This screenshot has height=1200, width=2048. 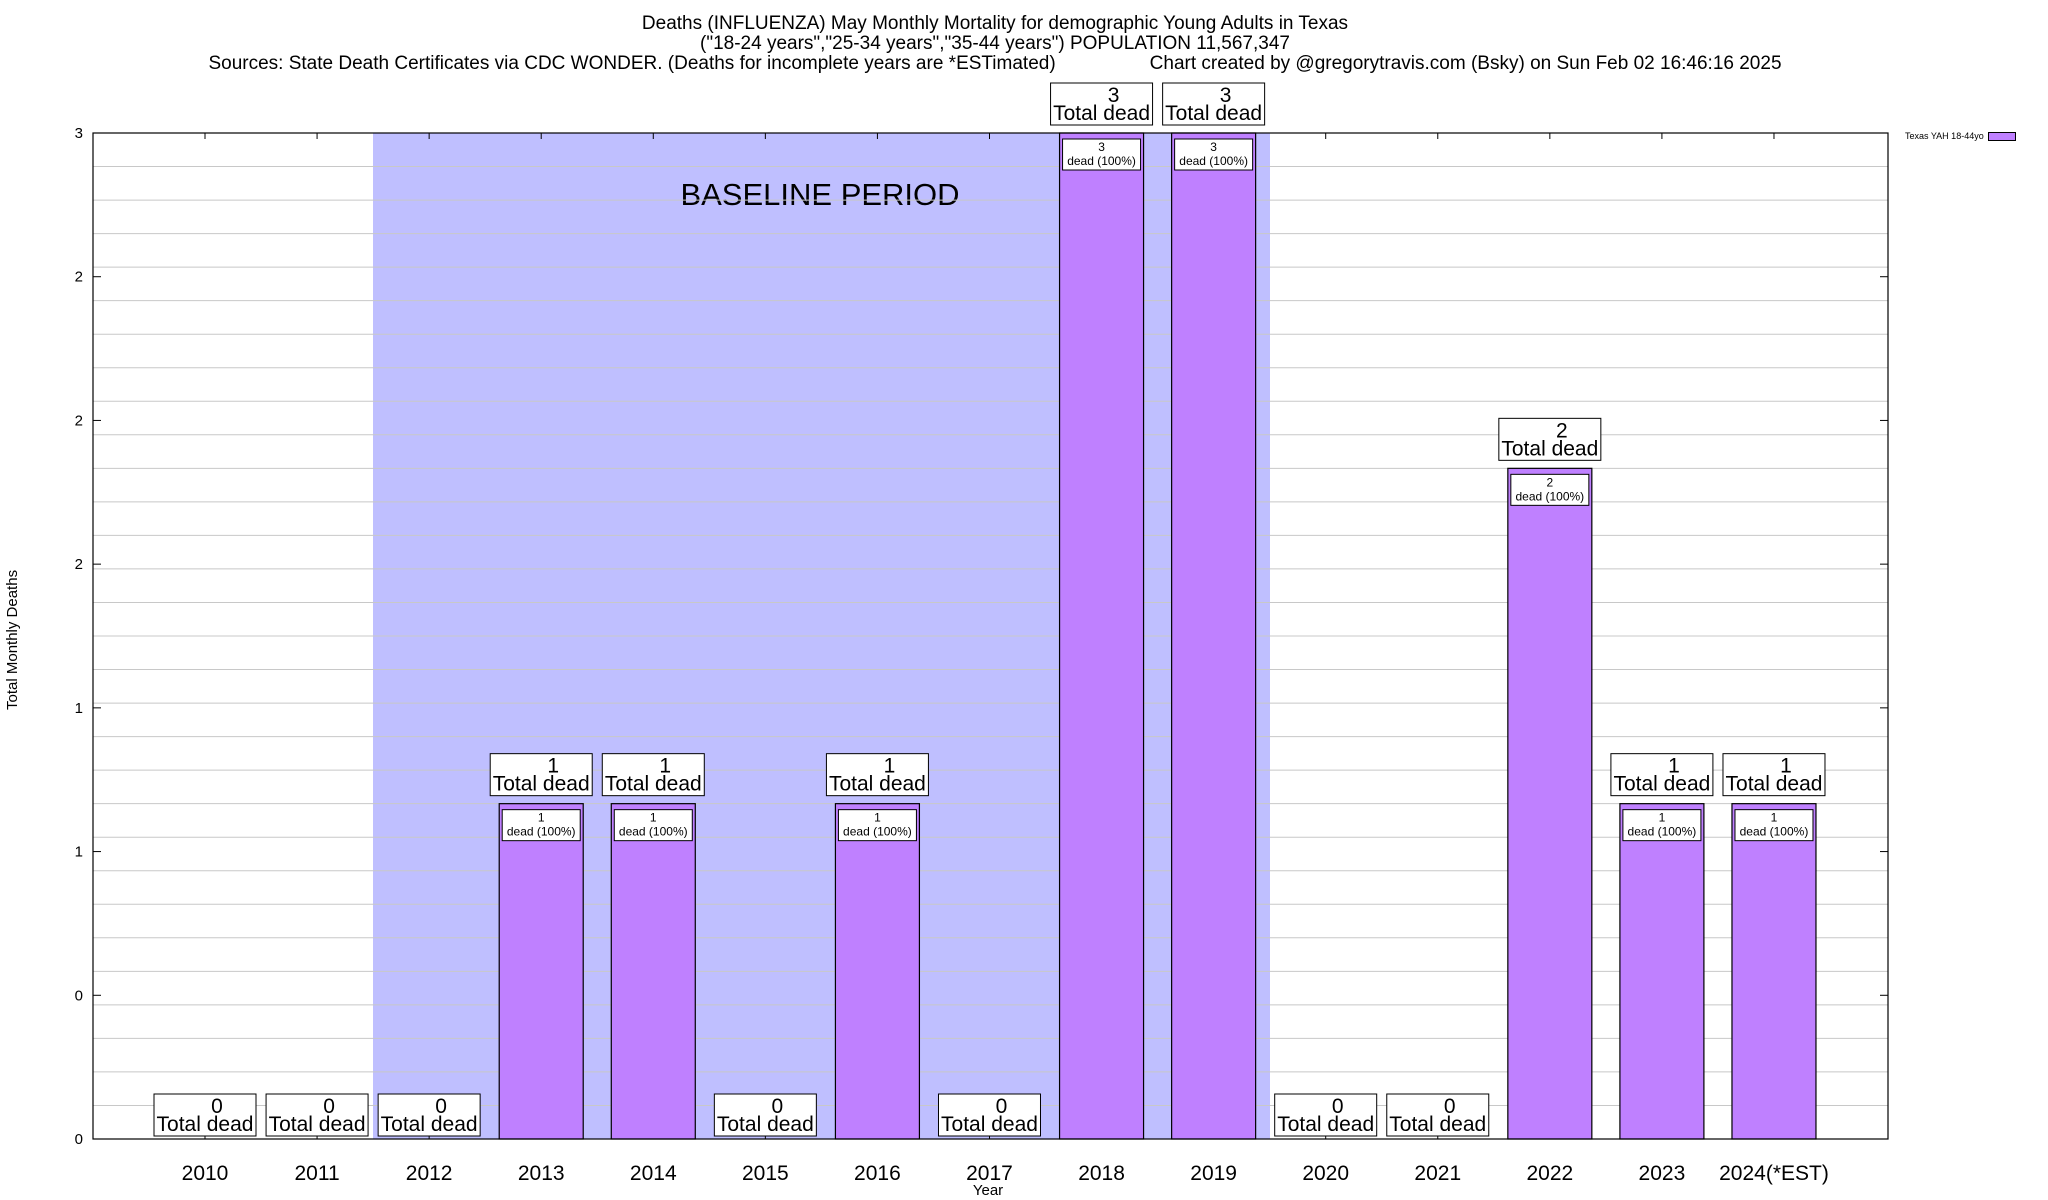 What do you see at coordinates (79, 133) in the screenshot?
I see `y-tick-label: 3` at bounding box center [79, 133].